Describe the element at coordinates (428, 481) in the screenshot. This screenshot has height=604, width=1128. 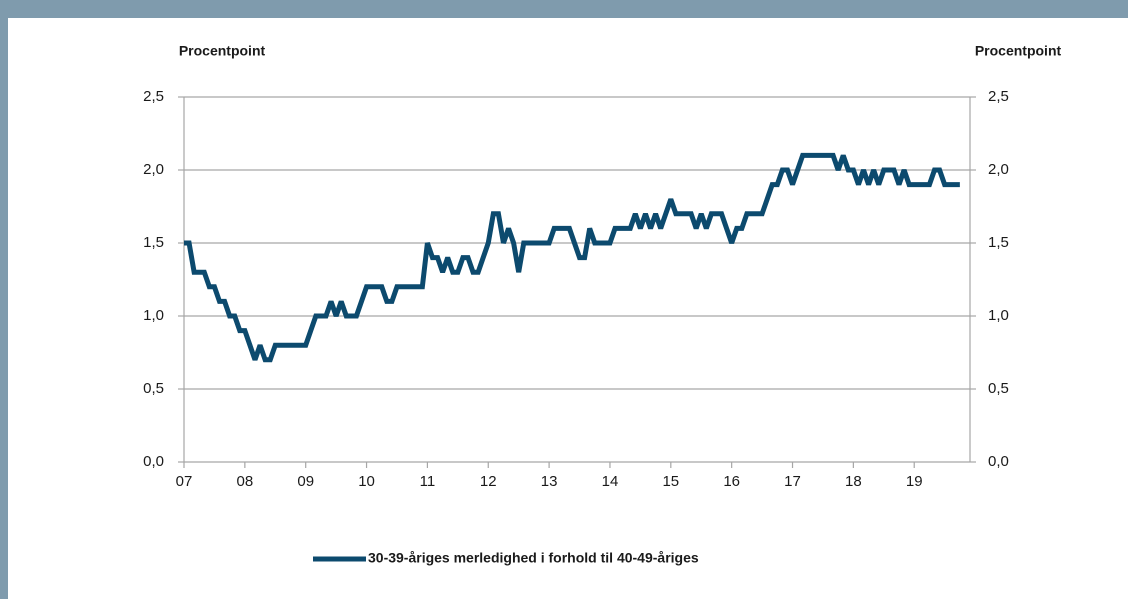
I see `x-tick-label: 11` at that location.